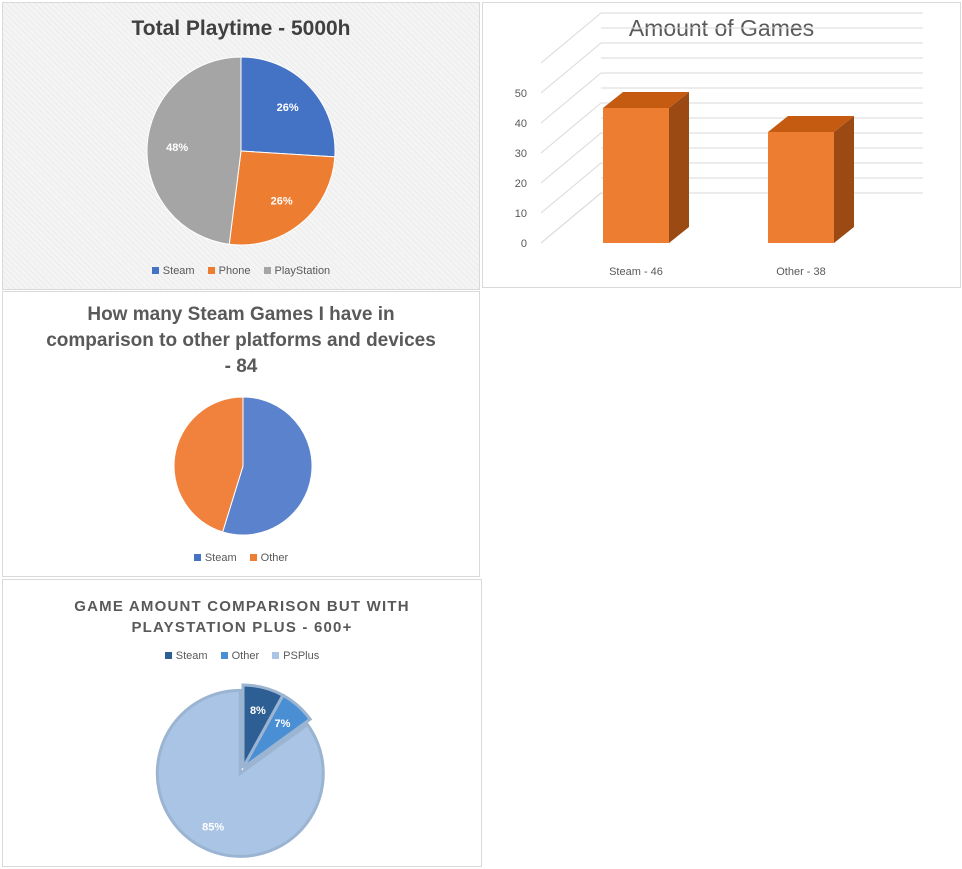 Image resolution: width=962 pixels, height=869 pixels. What do you see at coordinates (801, 272) in the screenshot?
I see `category-label-other-38: Other - 38` at bounding box center [801, 272].